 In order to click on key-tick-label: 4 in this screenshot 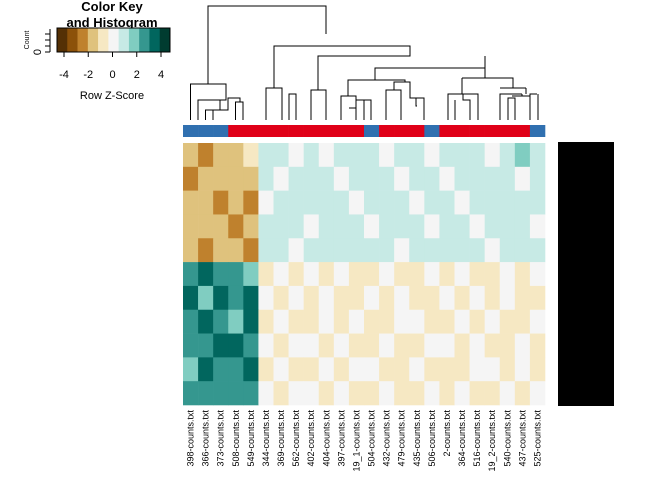, I will do `click(161, 75)`.